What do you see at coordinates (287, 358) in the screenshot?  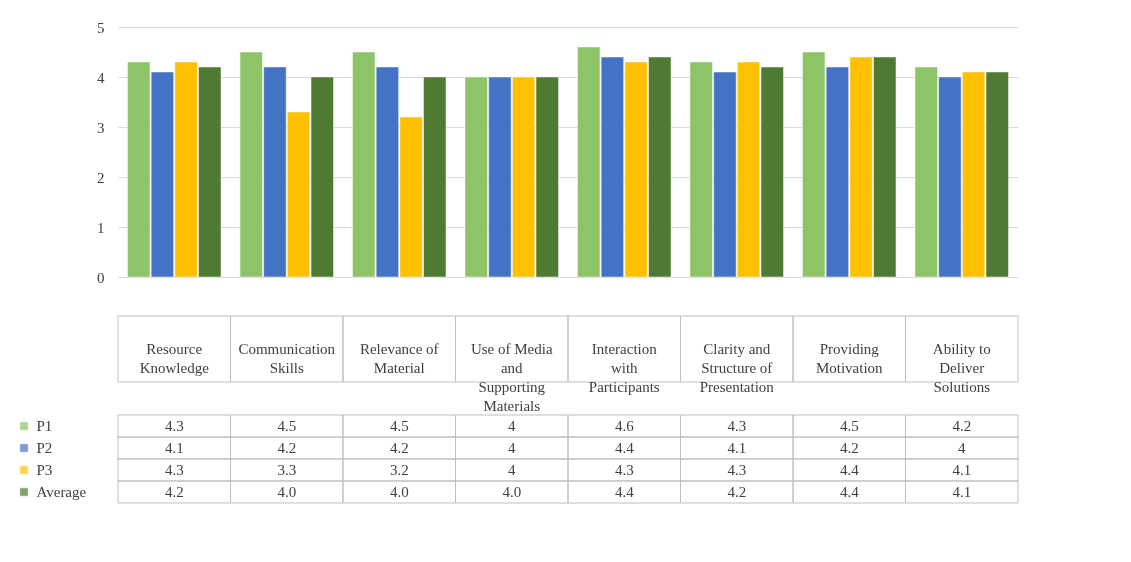 I see `x-tick-label: Communication Skills` at bounding box center [287, 358].